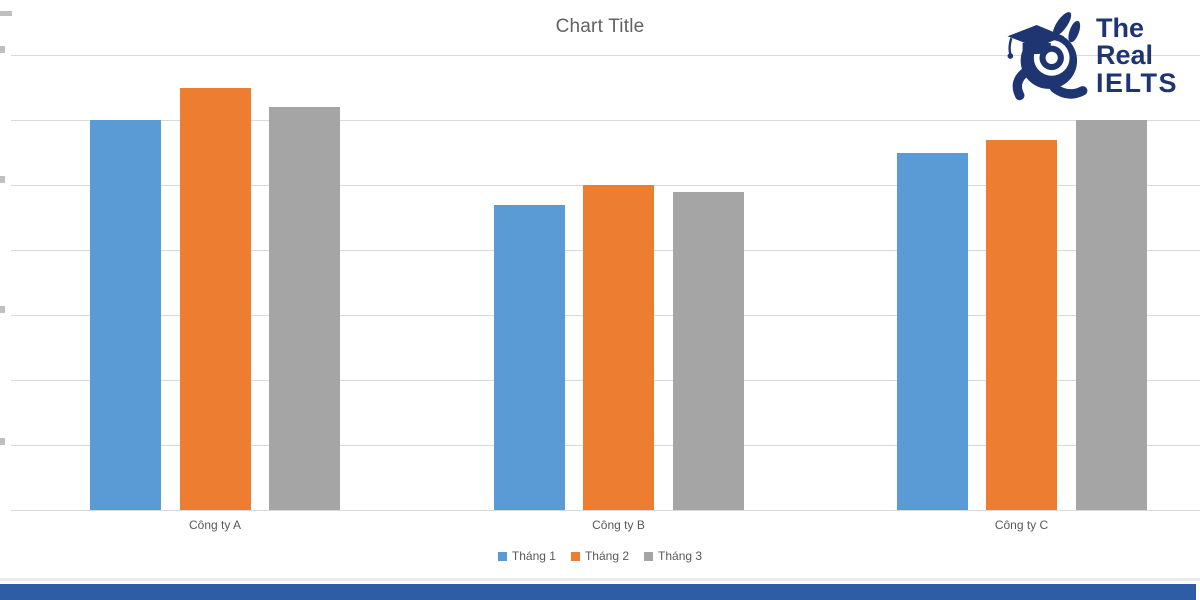 Image resolution: width=1200 pixels, height=600 pixels. I want to click on the-real-ielts-logo: The Real IELTS, so click(1096, 56).